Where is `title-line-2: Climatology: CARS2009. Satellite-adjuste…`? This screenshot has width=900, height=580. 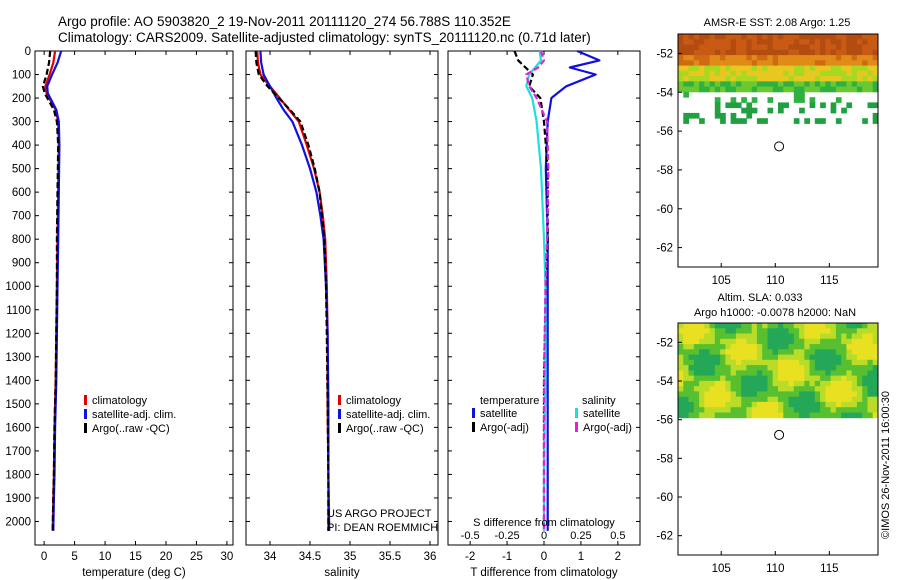 title-line-2: Climatology: CARS2009. Satellite-adjuste… is located at coordinates (324, 37).